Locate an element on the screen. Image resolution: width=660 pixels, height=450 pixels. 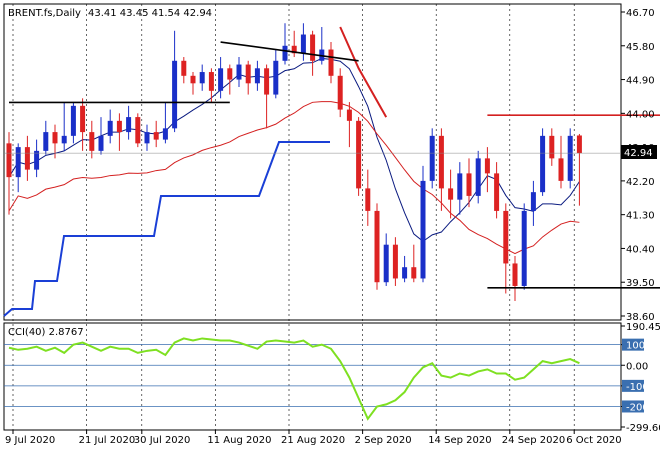
cci-tick-label: -100 is located at coordinates (637, 387).